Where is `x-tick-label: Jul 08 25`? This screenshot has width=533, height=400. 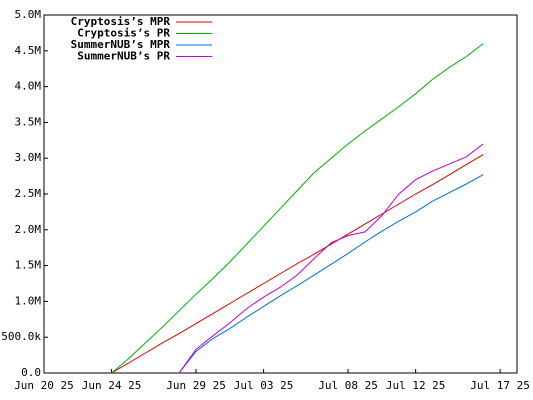
x-tick-label: Jul 08 25 is located at coordinates (348, 385).